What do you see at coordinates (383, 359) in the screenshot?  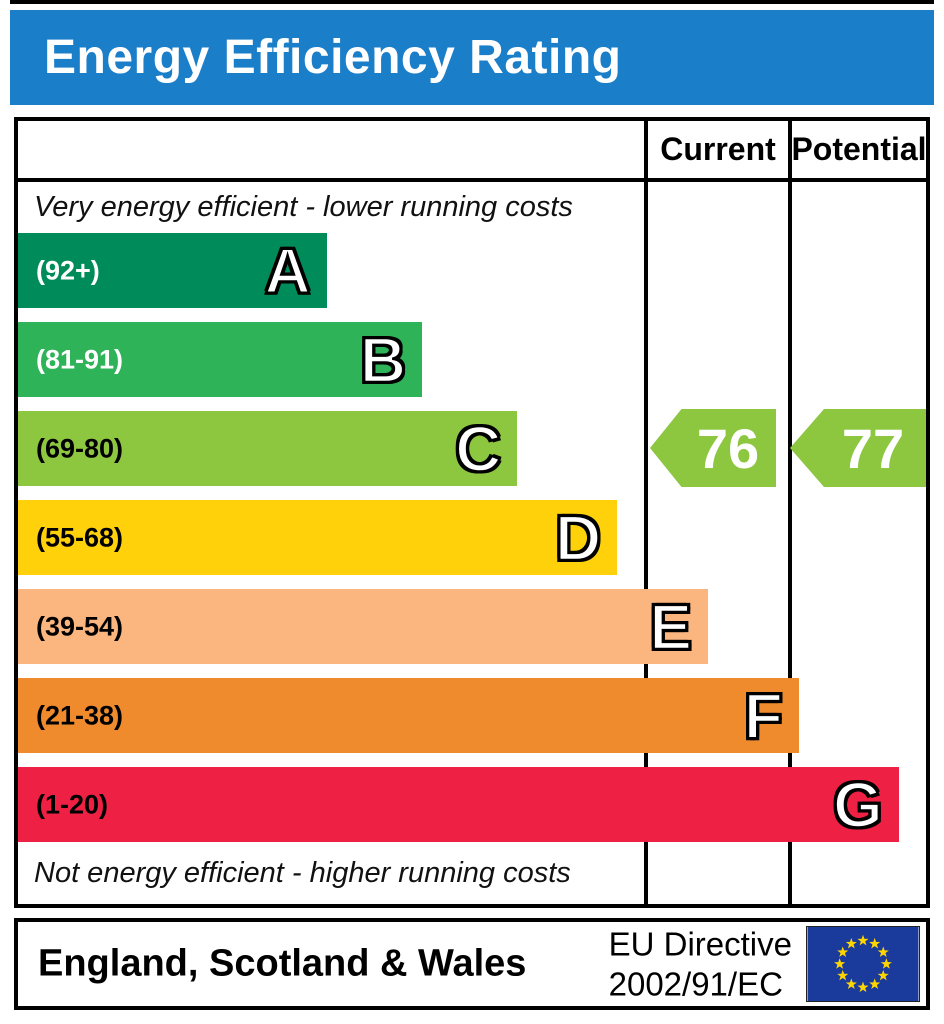 I see `band-letter: B` at bounding box center [383, 359].